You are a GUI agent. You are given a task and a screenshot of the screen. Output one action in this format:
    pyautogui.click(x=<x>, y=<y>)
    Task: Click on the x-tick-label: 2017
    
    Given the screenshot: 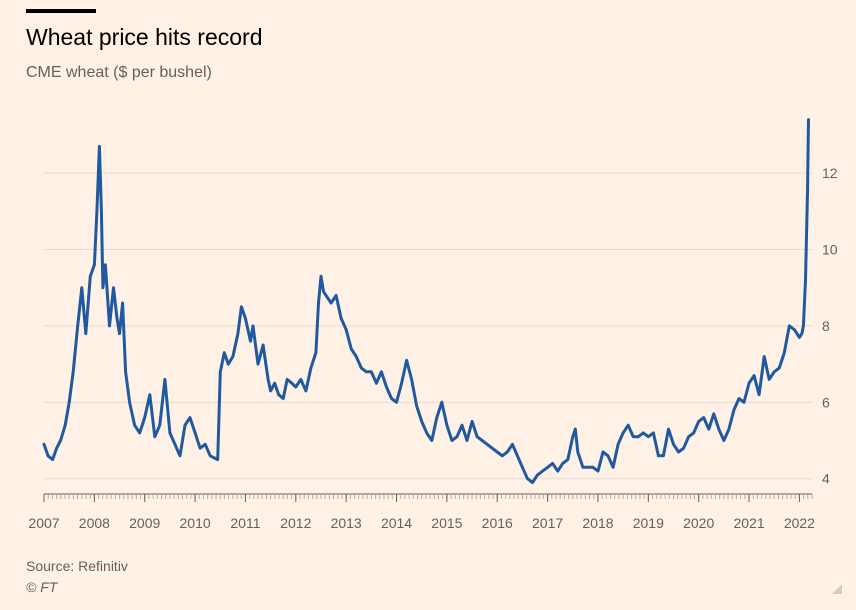 What is the action you would take?
    pyautogui.click(x=547, y=523)
    